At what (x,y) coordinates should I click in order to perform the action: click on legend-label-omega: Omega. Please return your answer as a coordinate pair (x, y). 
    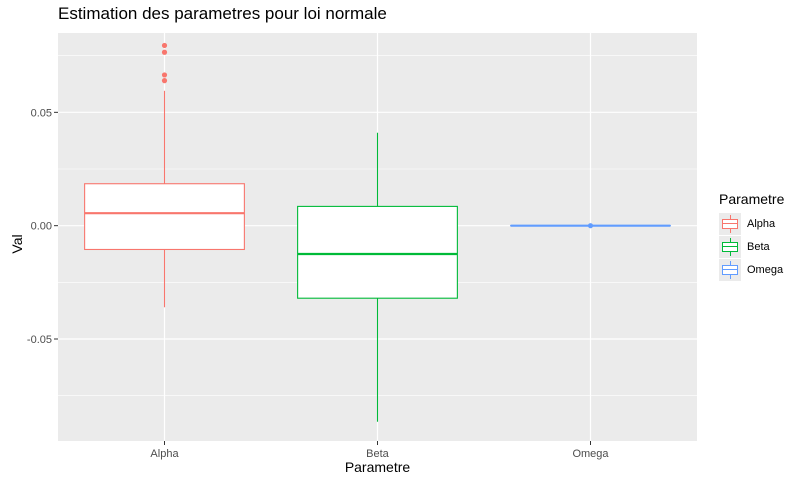
    Looking at the image, I should click on (765, 269).